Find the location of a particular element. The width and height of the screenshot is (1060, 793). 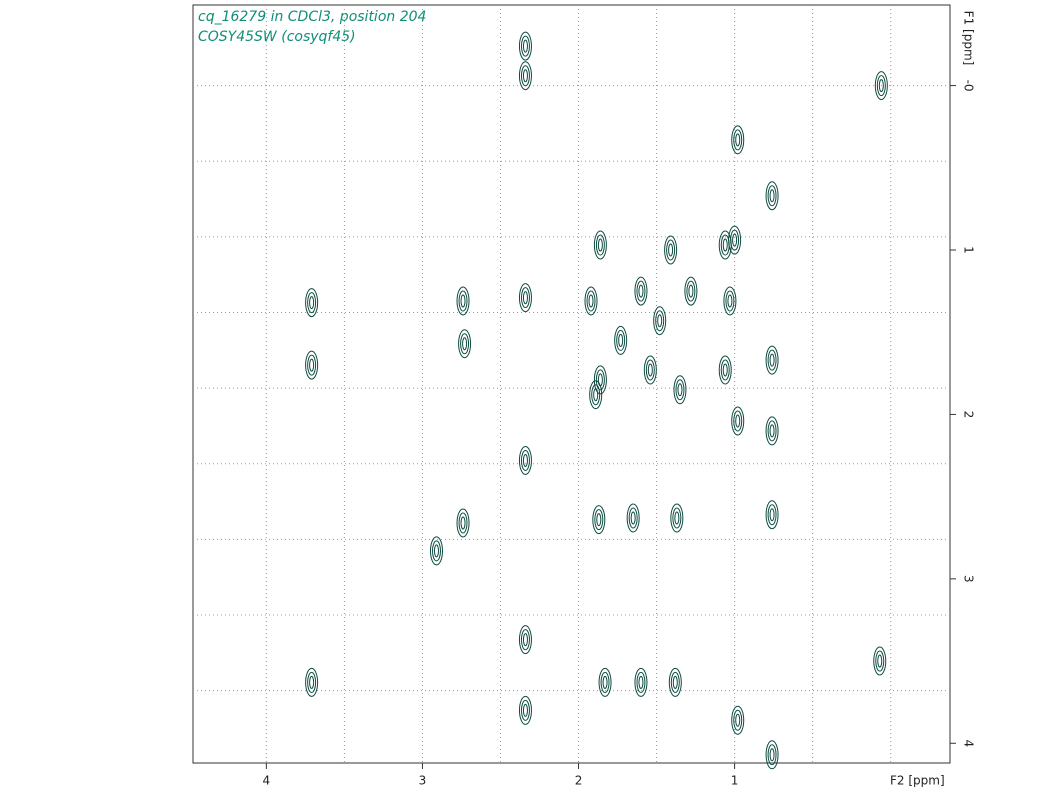

y-tick-label: 4 is located at coordinates (969, 743).